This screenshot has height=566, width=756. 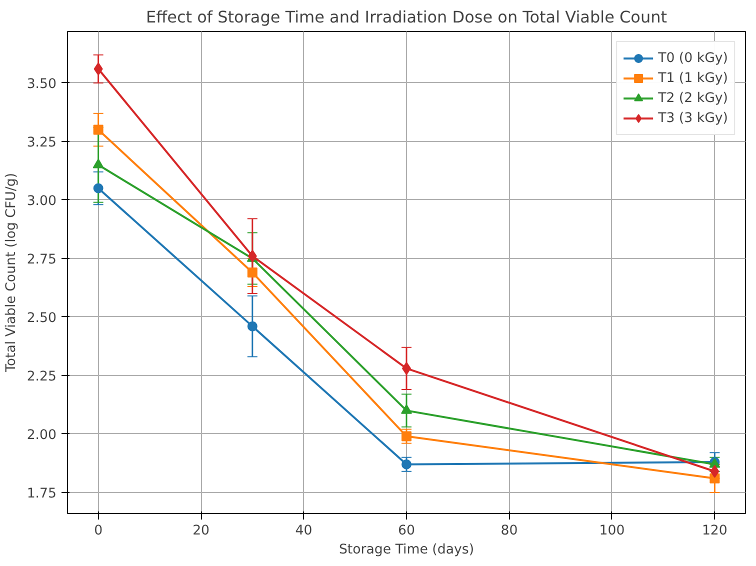 What do you see at coordinates (693, 58) in the screenshot?
I see `legend-label: T0 (0 kGy)` at bounding box center [693, 58].